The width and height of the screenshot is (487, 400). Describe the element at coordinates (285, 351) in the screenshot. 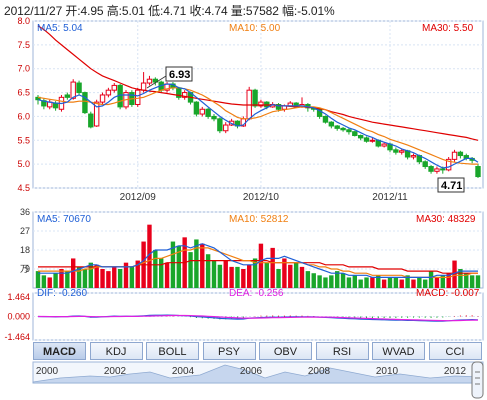

I see `tab-obv: OBV` at that location.